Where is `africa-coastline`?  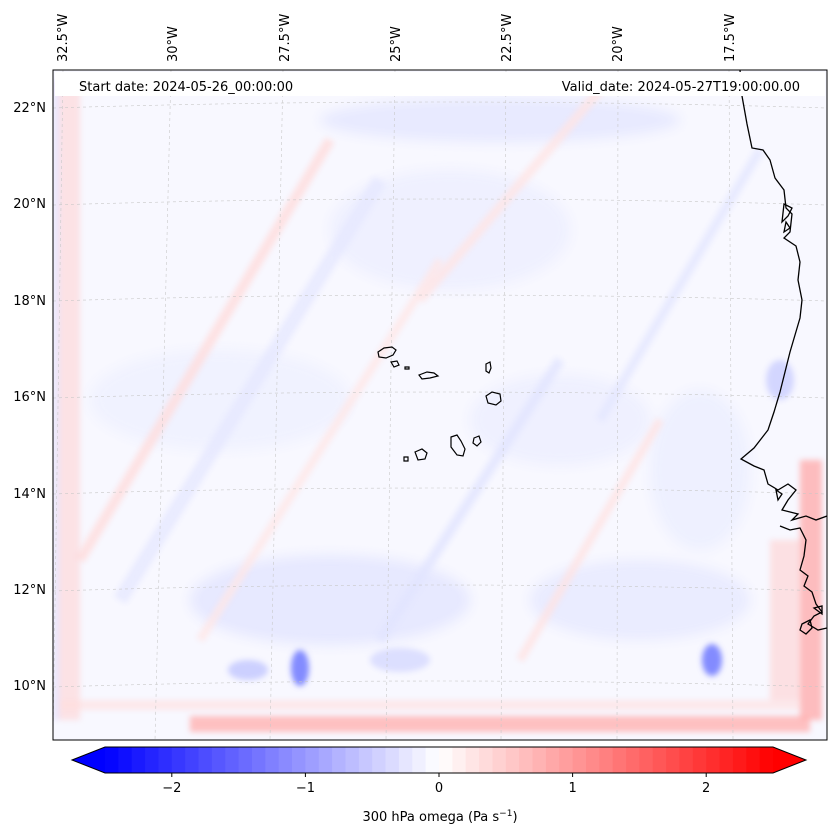 africa-coastline is located at coordinates (783, 352).